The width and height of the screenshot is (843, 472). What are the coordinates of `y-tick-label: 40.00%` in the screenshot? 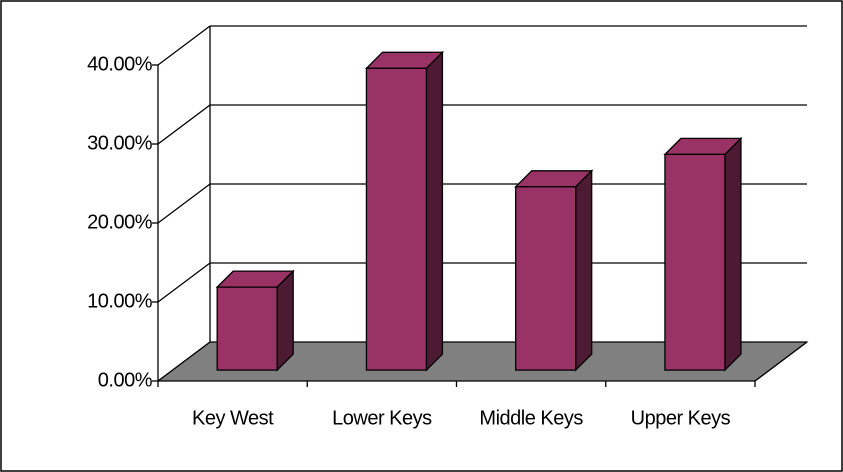 It's located at (120, 64).